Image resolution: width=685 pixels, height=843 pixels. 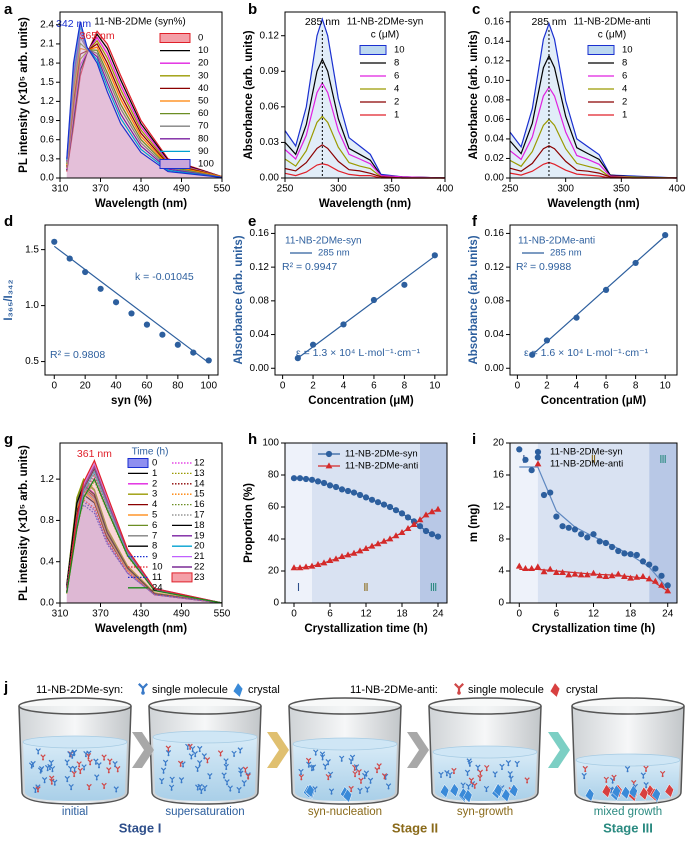 What do you see at coordinates (199, 577) in the screenshot?
I see `legend-label: 23` at bounding box center [199, 577].